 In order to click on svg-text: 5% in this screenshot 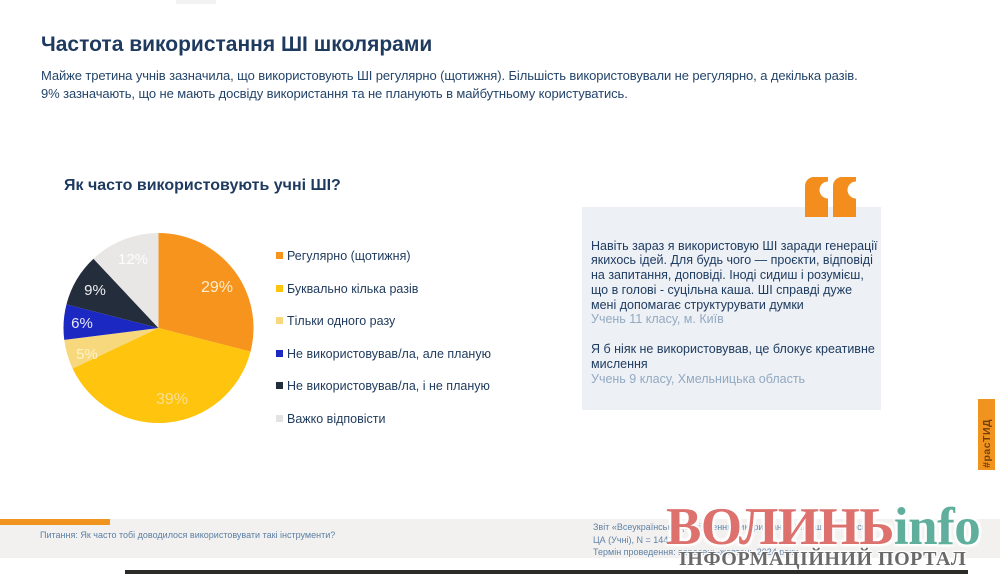, I will do `click(87, 354)`.